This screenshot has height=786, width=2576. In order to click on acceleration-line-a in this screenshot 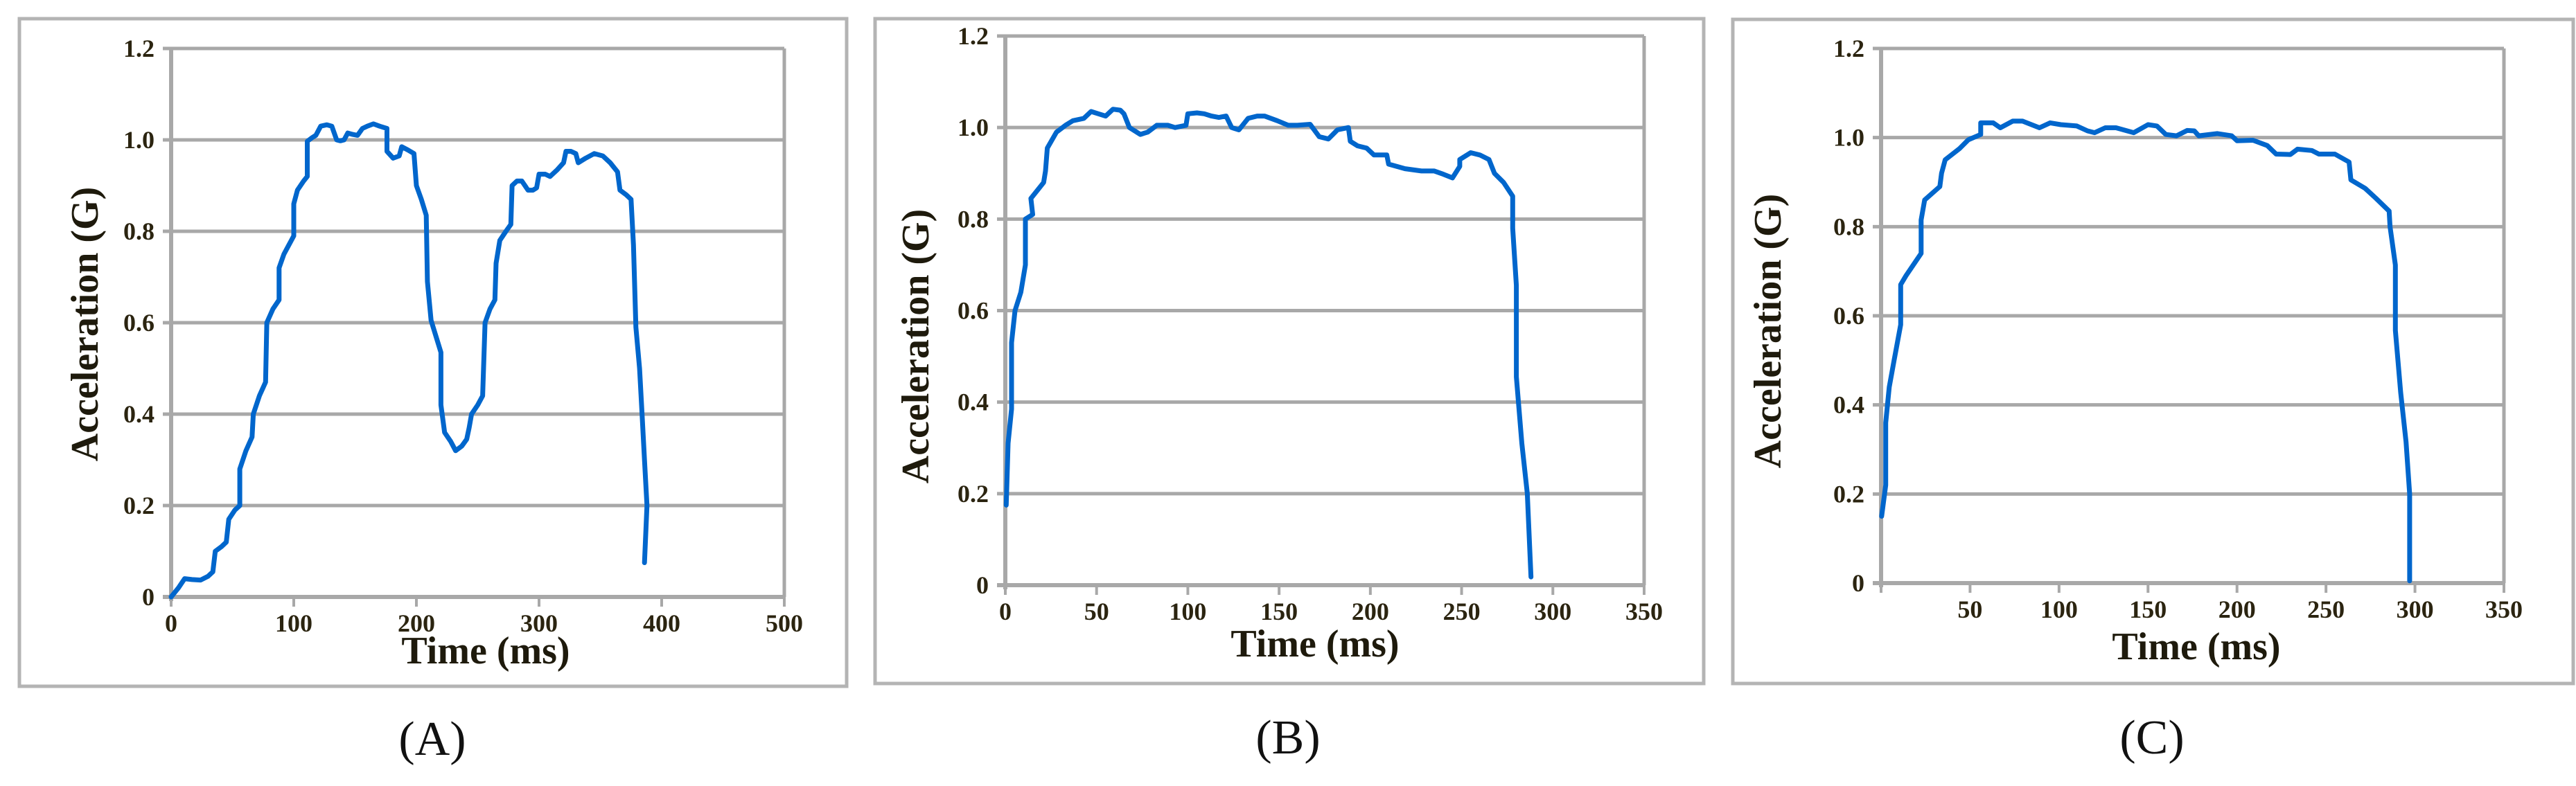, I will do `click(409, 360)`.